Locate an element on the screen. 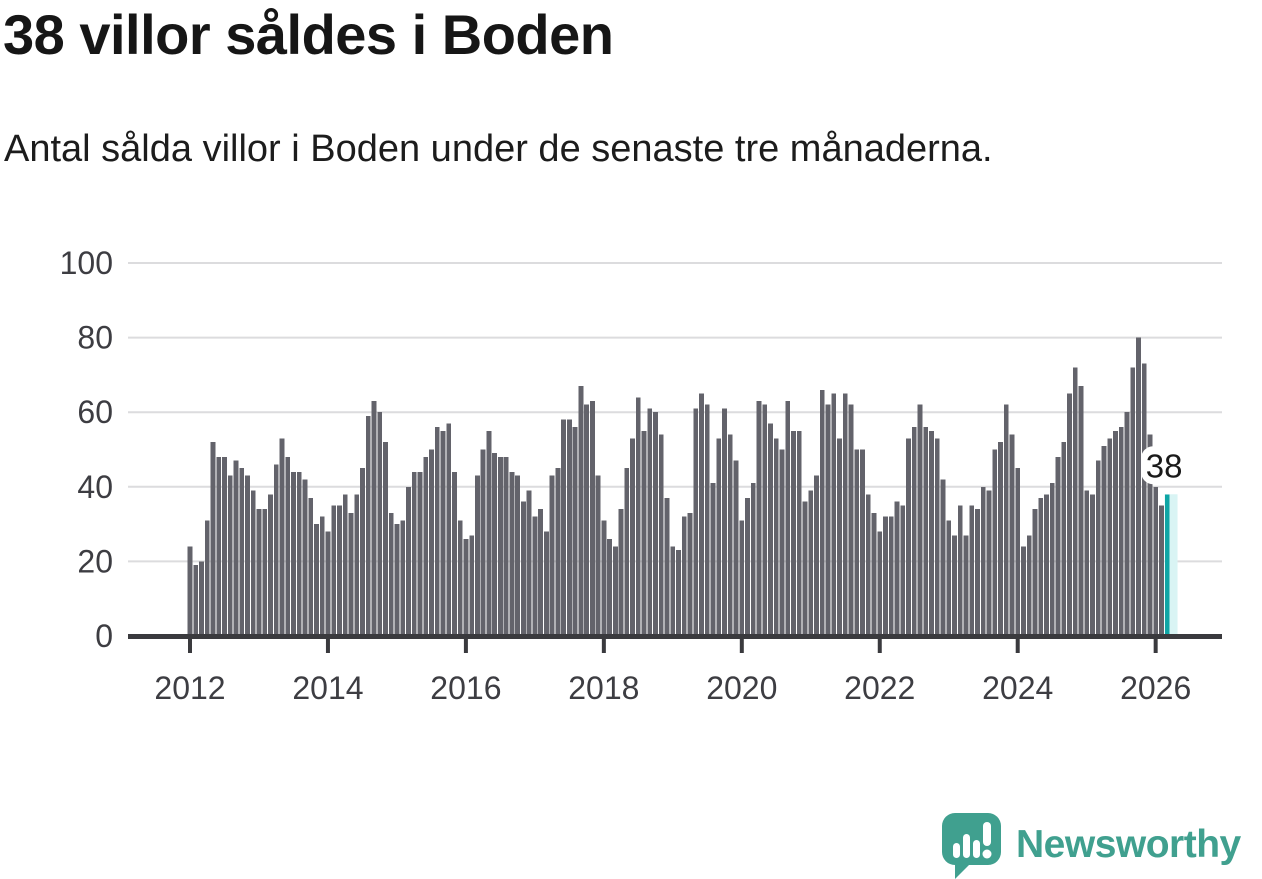 The height and width of the screenshot is (879, 1262). page-title: 38 villor såldes i Boden is located at coordinates (308, 34).